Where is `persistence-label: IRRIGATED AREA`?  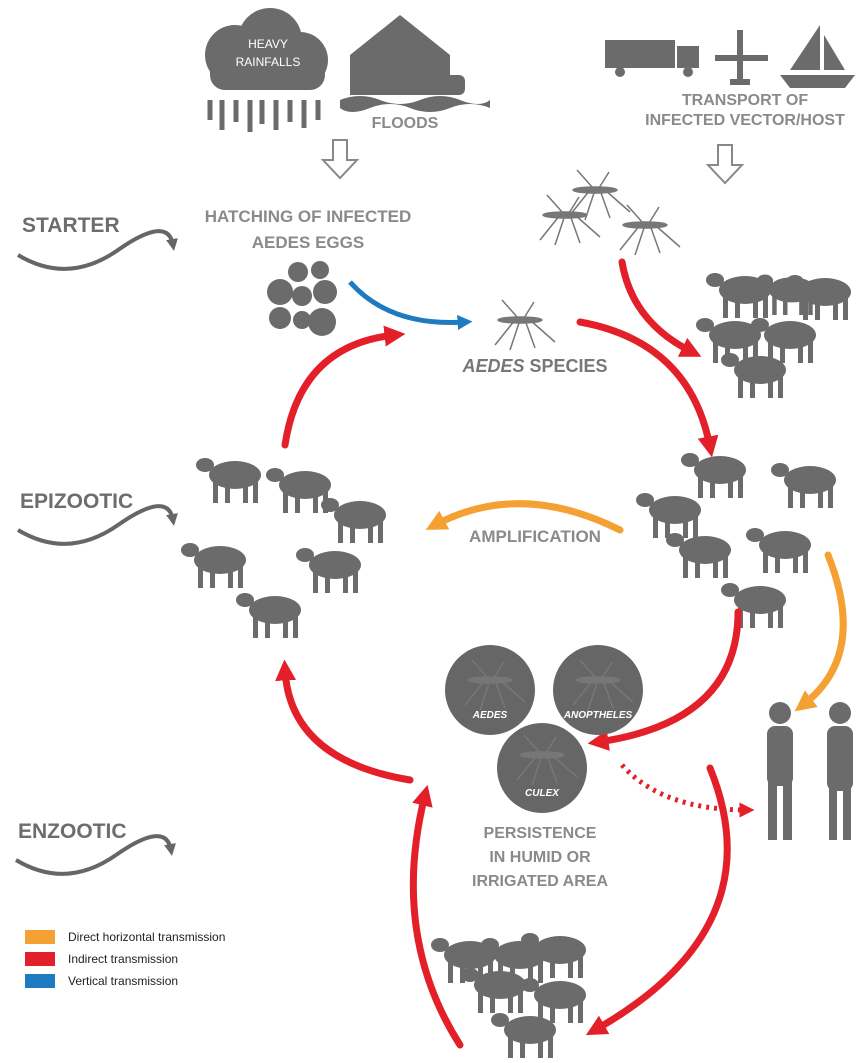 persistence-label: IRRIGATED AREA is located at coordinates (540, 881).